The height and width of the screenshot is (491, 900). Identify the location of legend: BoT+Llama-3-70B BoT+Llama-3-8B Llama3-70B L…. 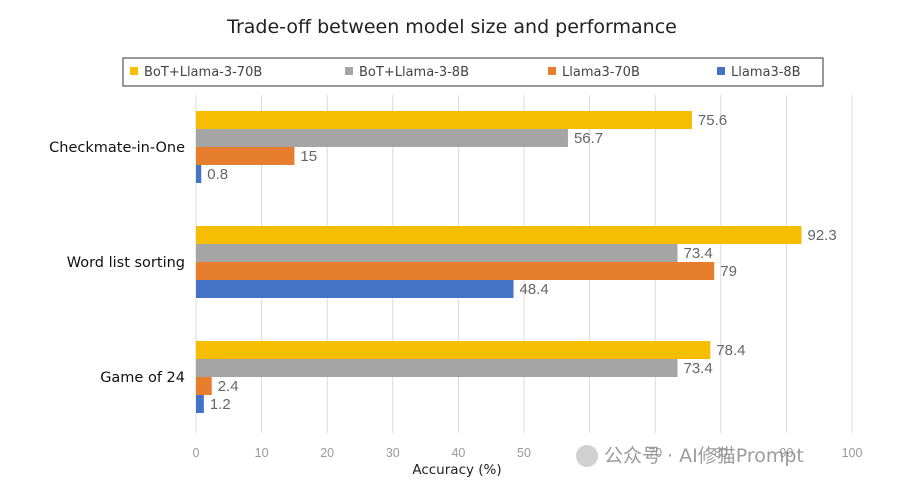
(473, 72).